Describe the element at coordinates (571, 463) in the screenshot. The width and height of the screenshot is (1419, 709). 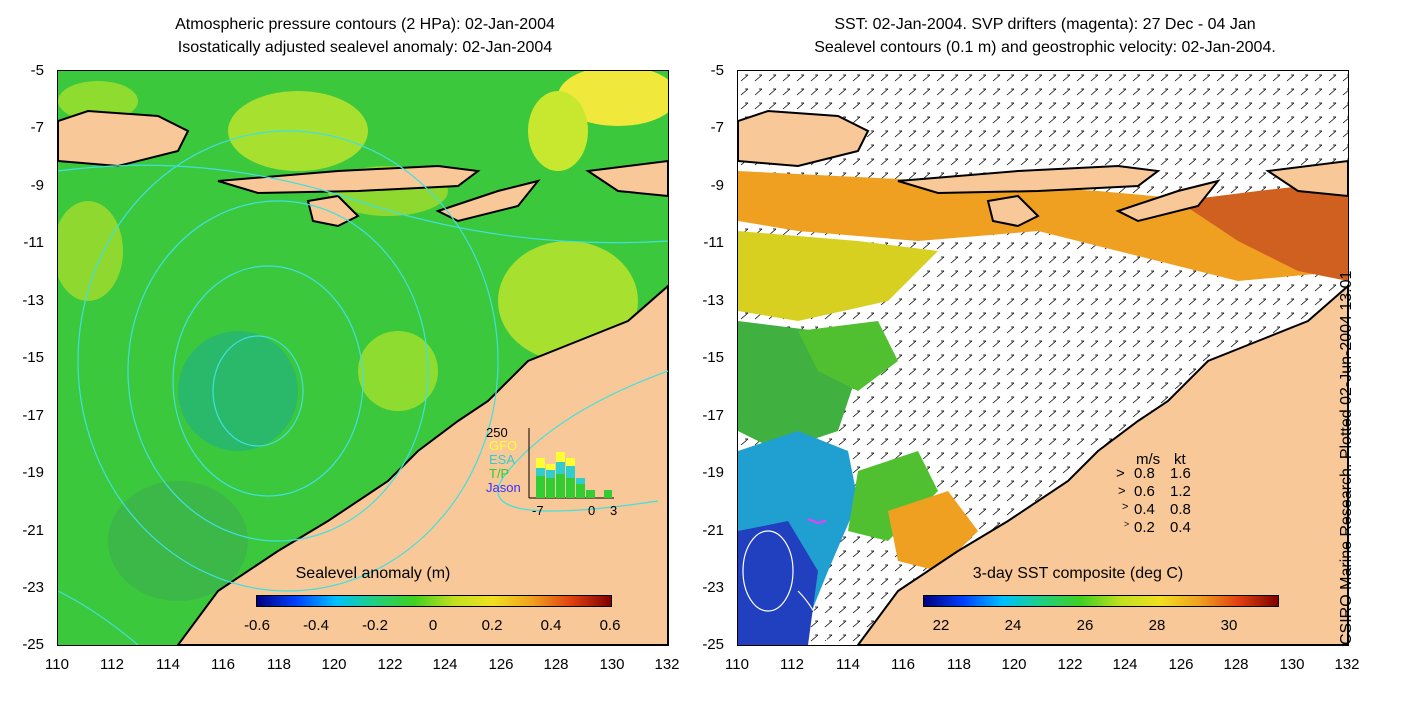
I see `inset-histogram` at that location.